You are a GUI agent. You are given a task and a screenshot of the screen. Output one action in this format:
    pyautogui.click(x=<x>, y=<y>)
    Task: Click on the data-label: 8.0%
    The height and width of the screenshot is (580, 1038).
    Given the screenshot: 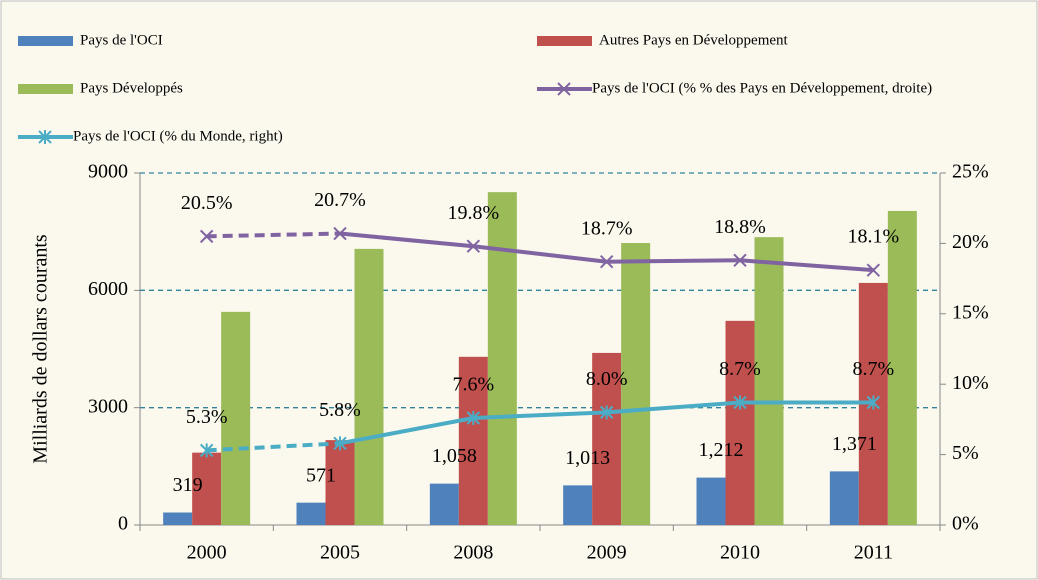 What is the action you would take?
    pyautogui.click(x=607, y=379)
    